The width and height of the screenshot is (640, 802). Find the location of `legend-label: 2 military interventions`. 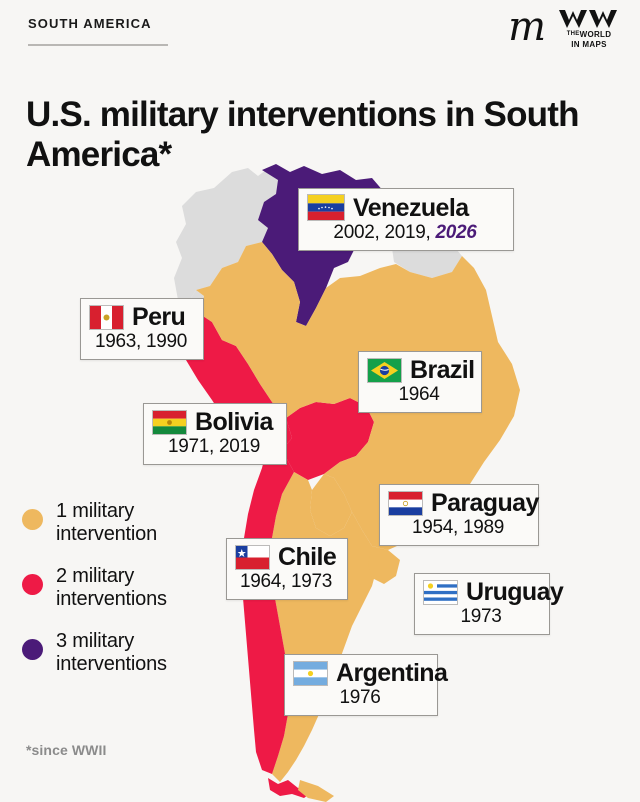

legend-label: 2 military interventions is located at coordinates (111, 587).